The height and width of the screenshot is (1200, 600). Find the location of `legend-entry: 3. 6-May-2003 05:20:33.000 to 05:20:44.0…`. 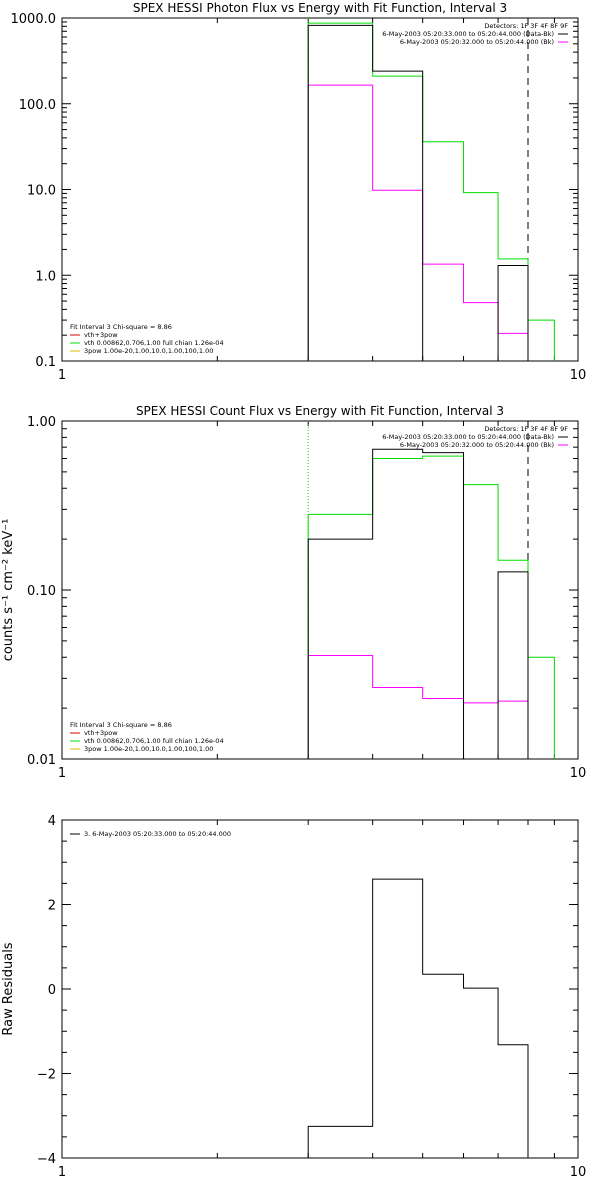

legend-entry: 3. 6-May-2003 05:20:33.000 to 05:20:44.0… is located at coordinates (157, 834).